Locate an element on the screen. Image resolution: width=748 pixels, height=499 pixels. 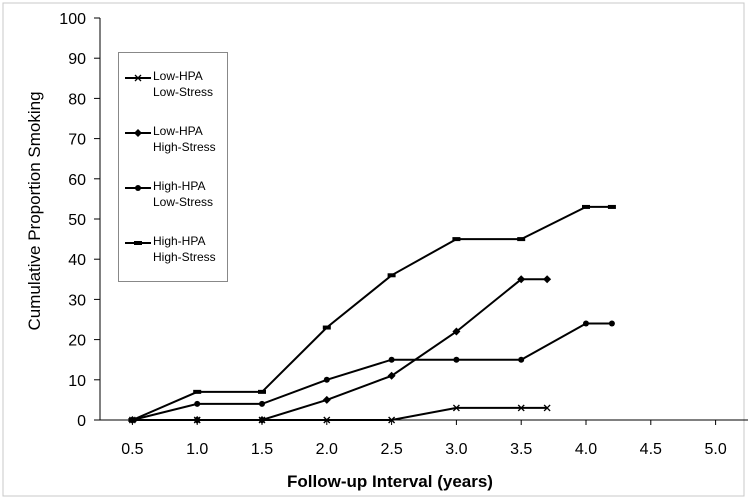
x-tick-label: 1.5 is located at coordinates (262, 449).